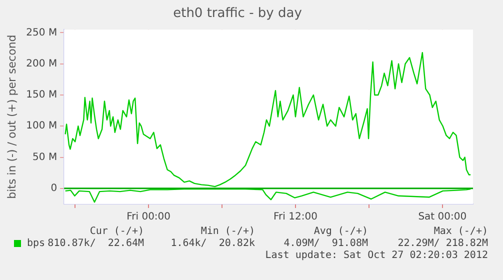 The width and height of the screenshot is (503, 280). I want to click on x-tick-label: Fri 12:00, so click(296, 217).